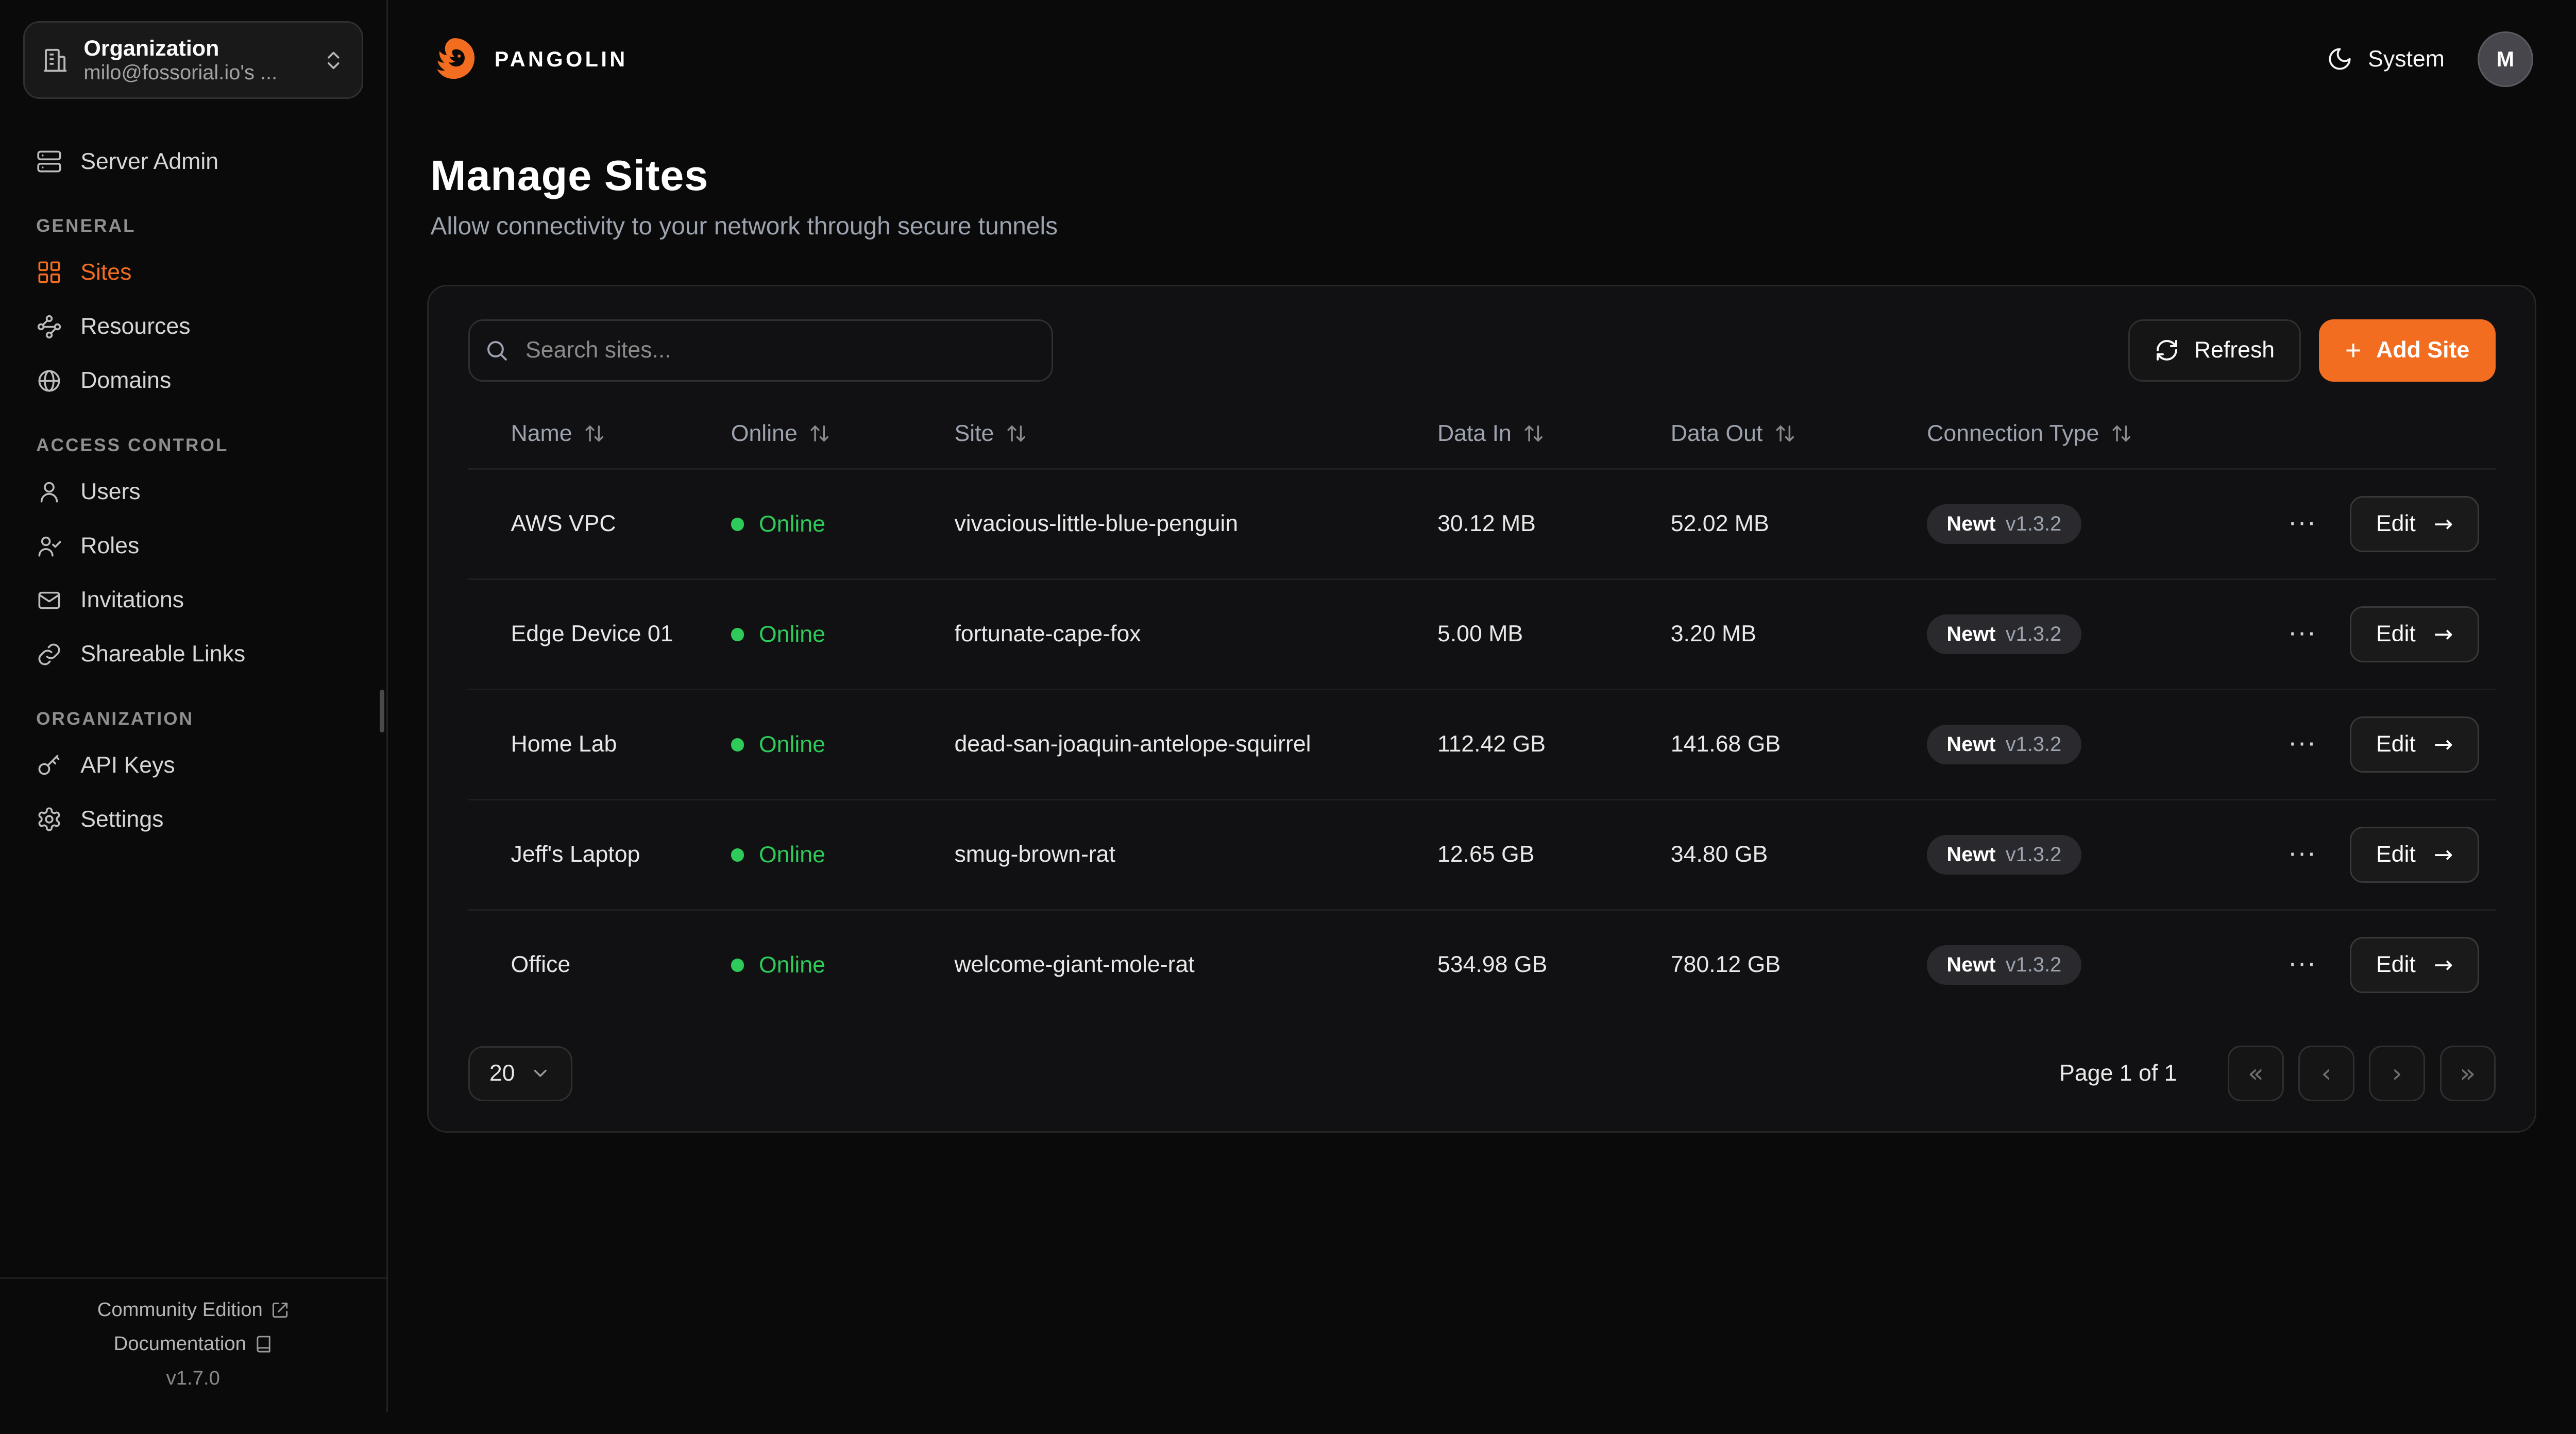  I want to click on sidebar-item-server-admin: Server Admin, so click(193, 161).